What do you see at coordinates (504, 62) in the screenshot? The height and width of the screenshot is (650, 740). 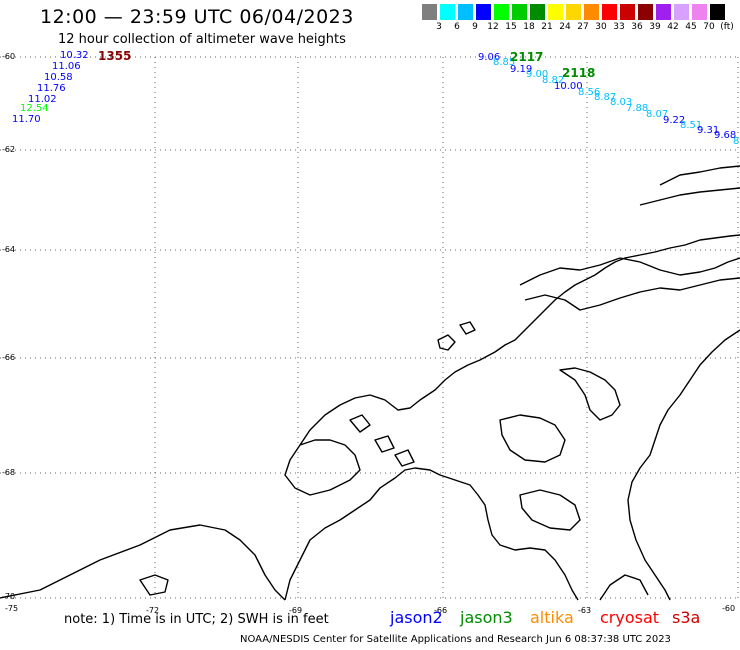 I see `wave-height-value: 8.85` at bounding box center [504, 62].